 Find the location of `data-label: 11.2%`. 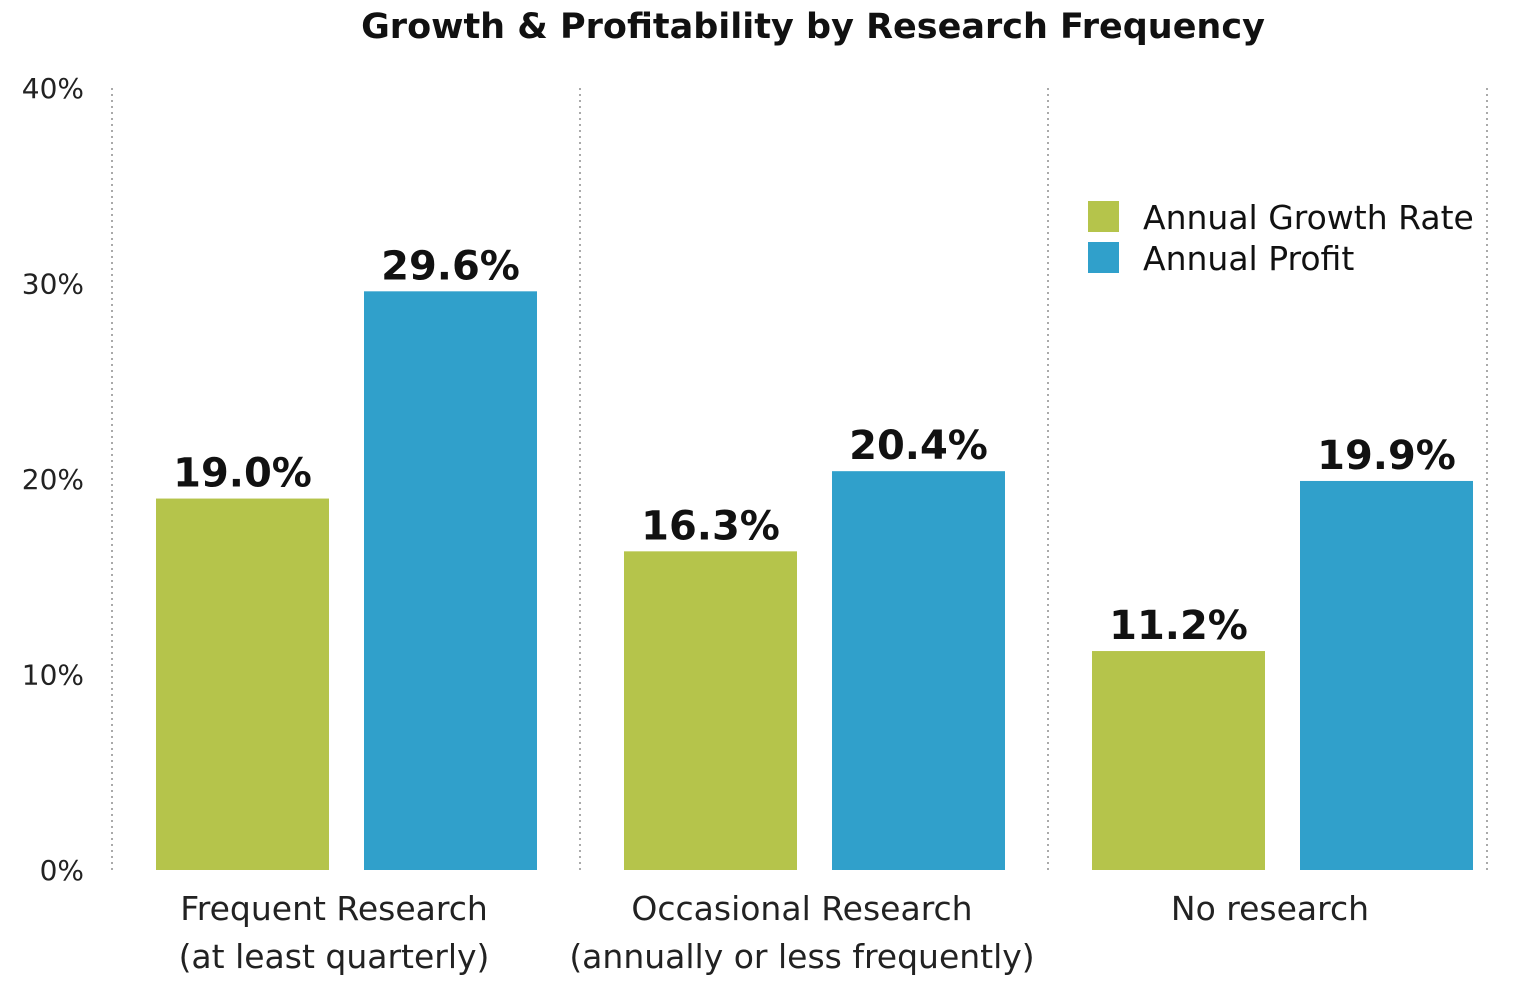

data-label: 11.2% is located at coordinates (1178, 626).